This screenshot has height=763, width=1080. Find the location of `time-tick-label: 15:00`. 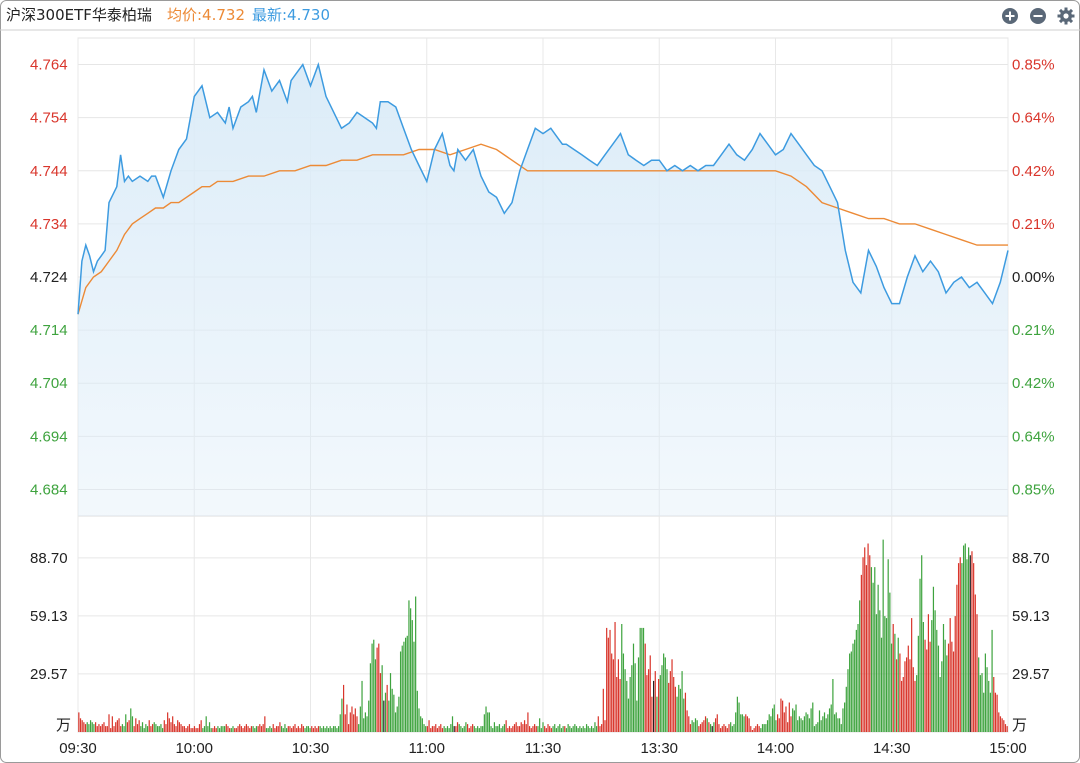

time-tick-label: 15:00 is located at coordinates (1008, 748).